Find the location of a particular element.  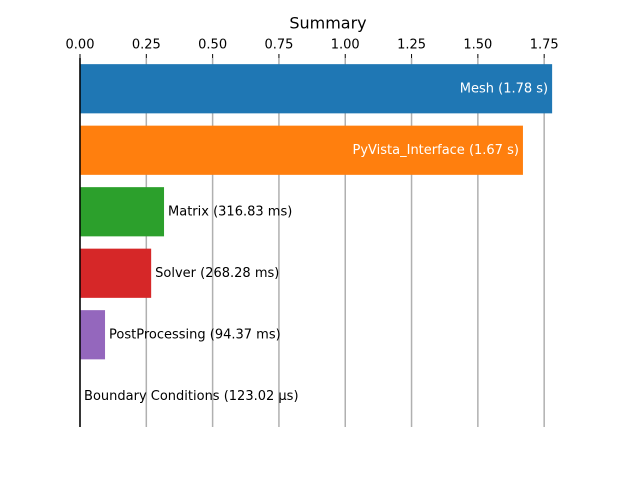

value-label: PyVista_Interface (1.67 s) is located at coordinates (436, 150).